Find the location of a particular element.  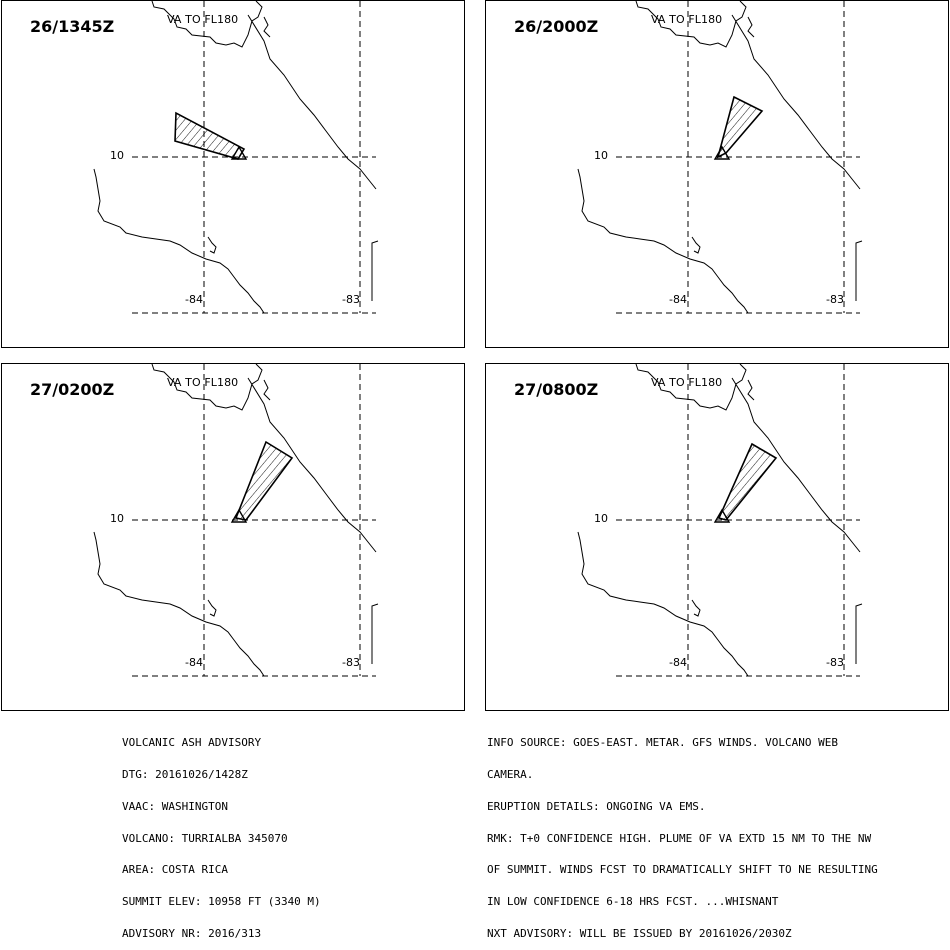

advisory-line: VOLCANO: TURRIALBA 345070 is located at coordinates (205, 838).